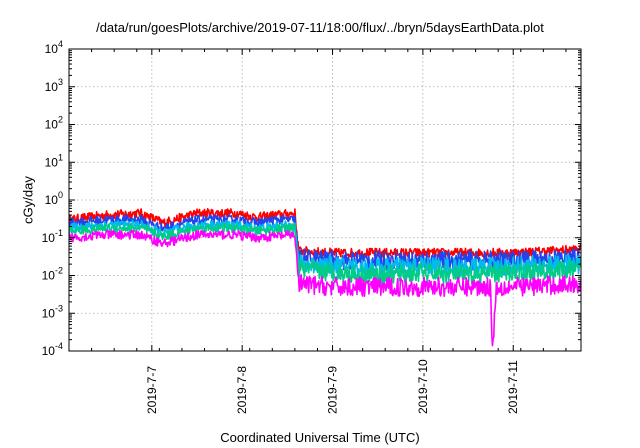 The height and width of the screenshot is (448, 640). What do you see at coordinates (52, 311) in the screenshot?
I see `y-tick-label: 10⁻³` at bounding box center [52, 311].